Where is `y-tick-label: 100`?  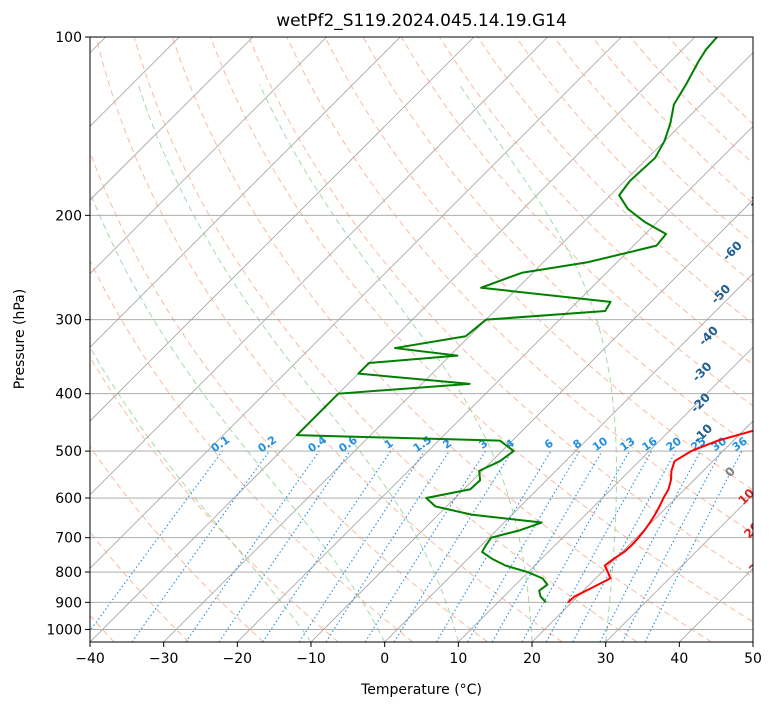
y-tick-label: 100 is located at coordinates (68, 38).